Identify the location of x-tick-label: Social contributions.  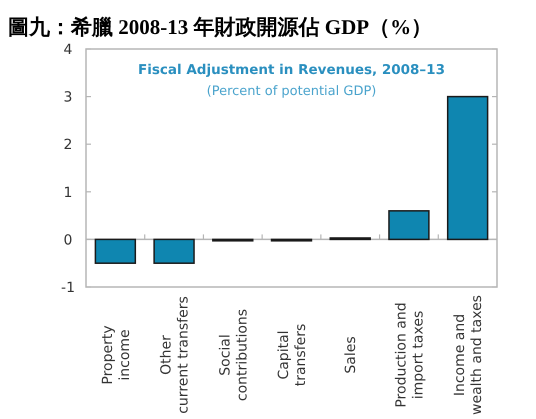
(233, 355).